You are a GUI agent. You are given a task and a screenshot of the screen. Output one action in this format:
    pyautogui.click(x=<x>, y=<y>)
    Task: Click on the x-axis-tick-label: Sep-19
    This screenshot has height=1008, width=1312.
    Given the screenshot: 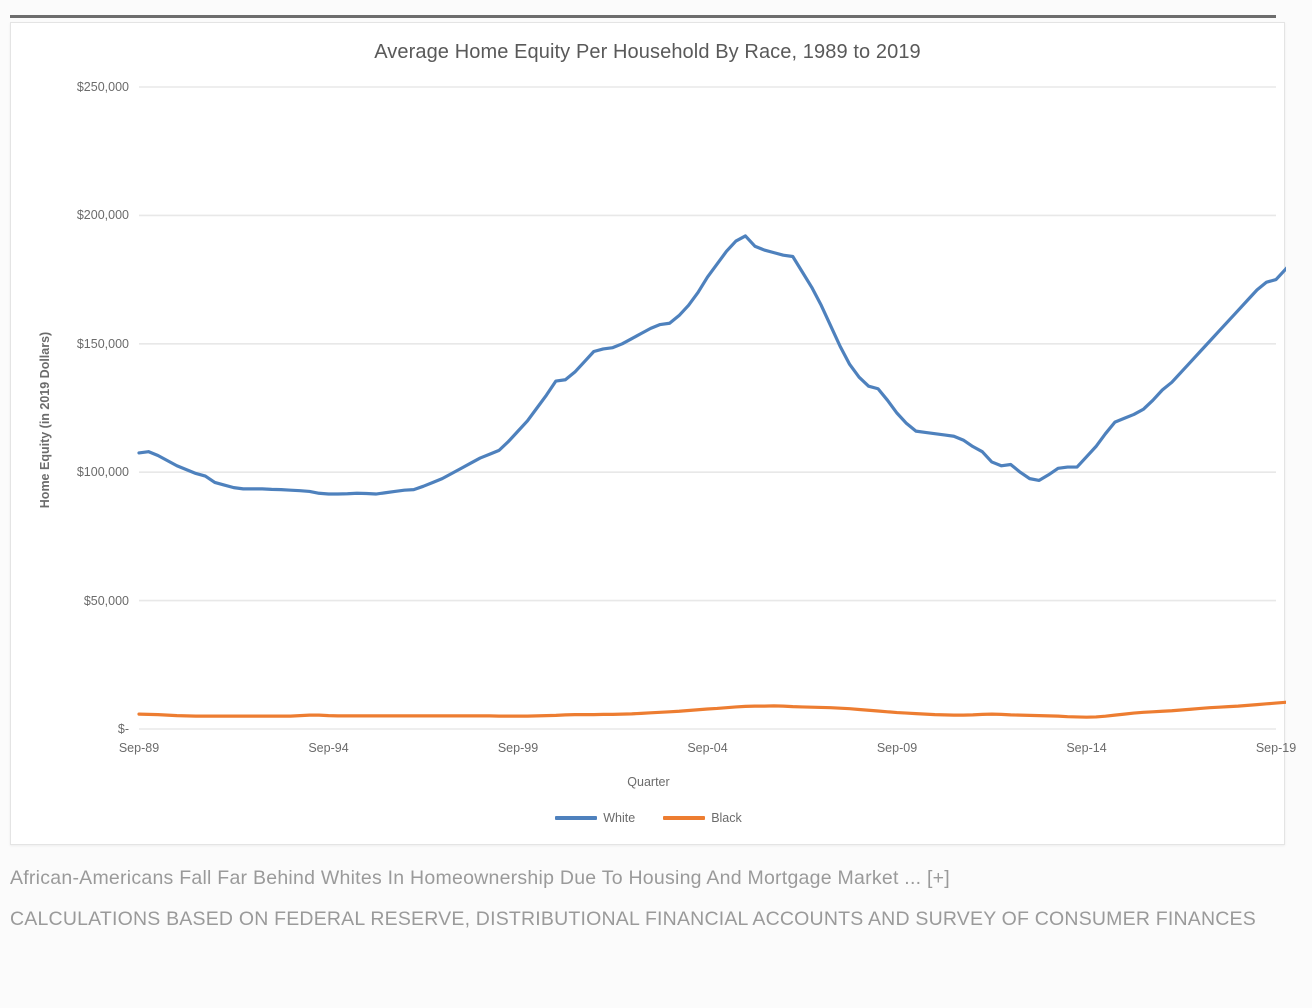 What is the action you would take?
    pyautogui.click(x=1276, y=748)
    